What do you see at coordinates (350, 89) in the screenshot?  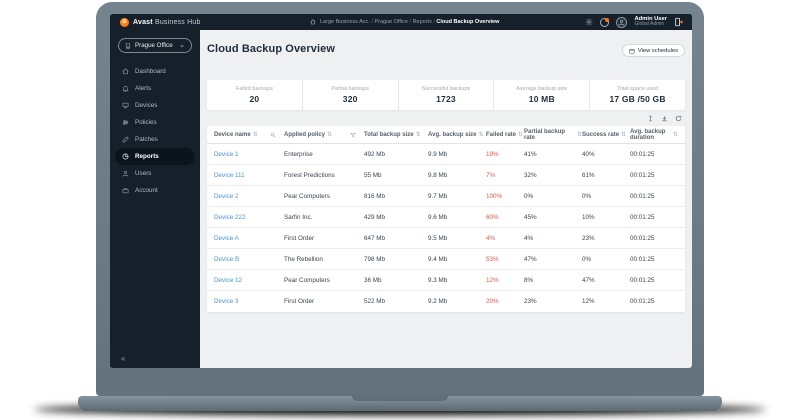 I see `stat-label: Partial backups` at bounding box center [350, 89].